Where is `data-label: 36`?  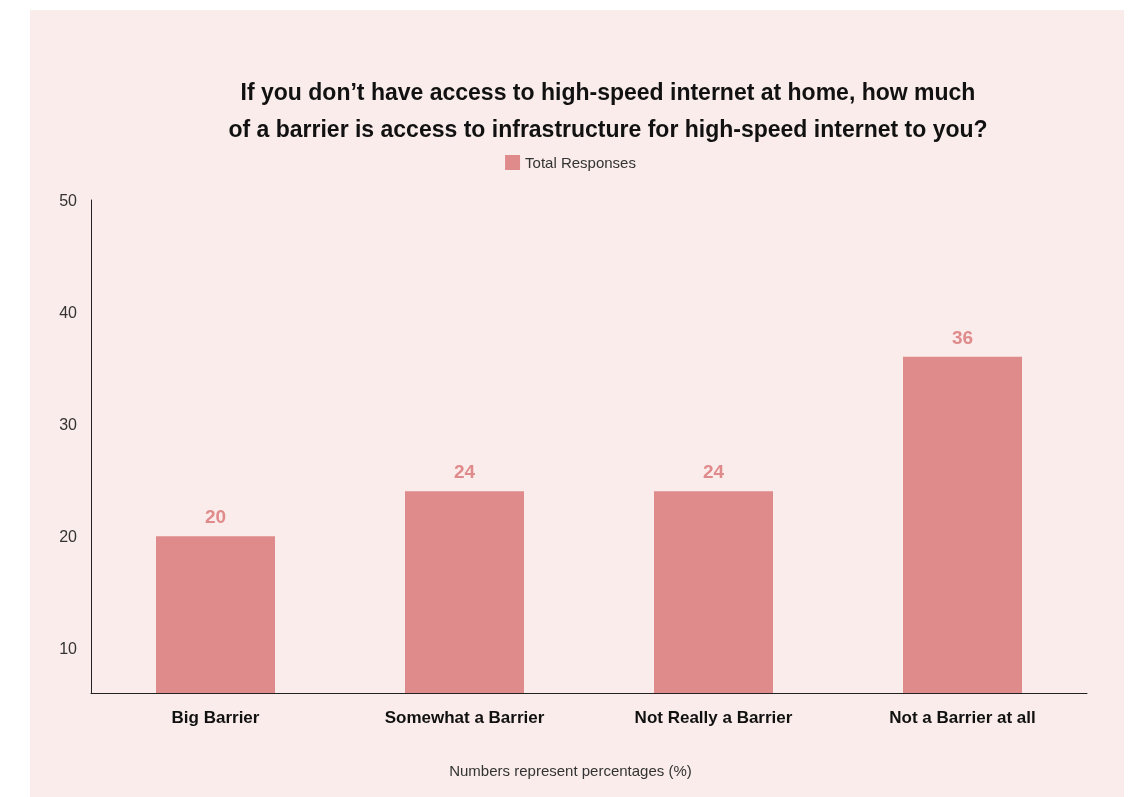 data-label: 36 is located at coordinates (962, 337).